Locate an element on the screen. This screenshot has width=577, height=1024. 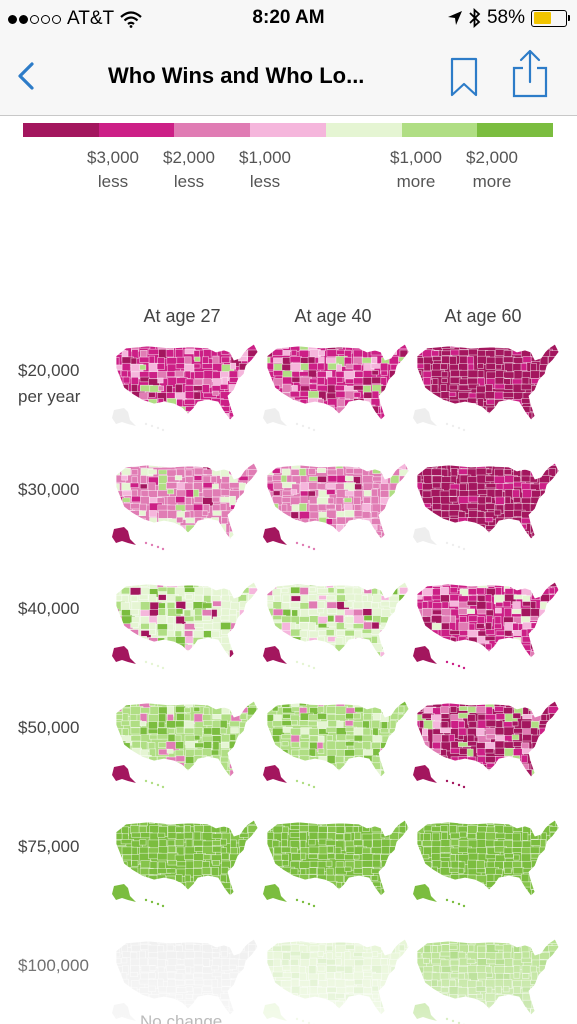
status-bar: AT&T 8:20 AM 58% is located at coordinates (288, 19).